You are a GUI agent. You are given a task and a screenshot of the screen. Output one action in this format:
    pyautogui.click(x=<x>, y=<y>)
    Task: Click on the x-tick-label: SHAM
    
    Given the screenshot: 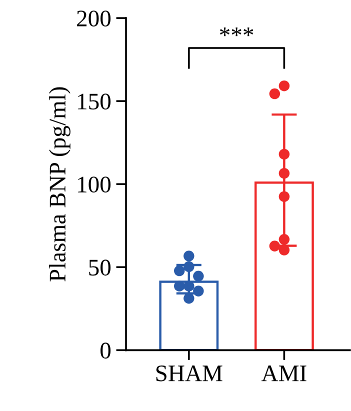 What is the action you would take?
    pyautogui.click(x=189, y=374)
    